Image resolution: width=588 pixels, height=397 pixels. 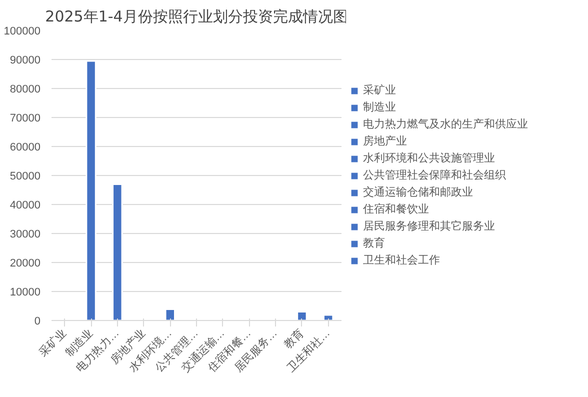 I want to click on legend-label: 居民服务修理和其它服务业, so click(x=429, y=226).